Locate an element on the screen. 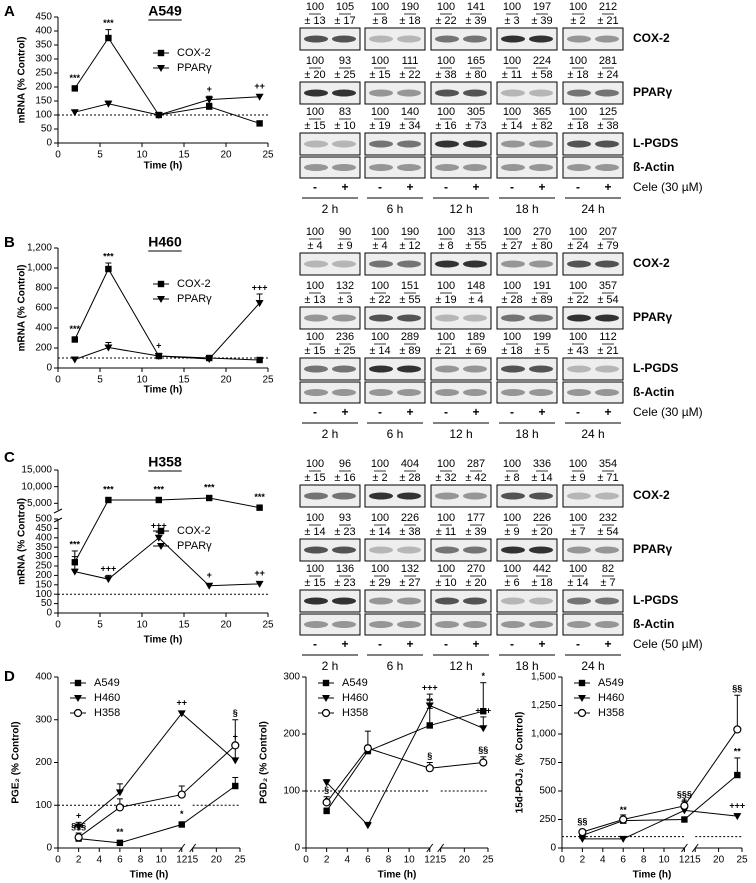  chart-title: A549 is located at coordinates (165, 11).